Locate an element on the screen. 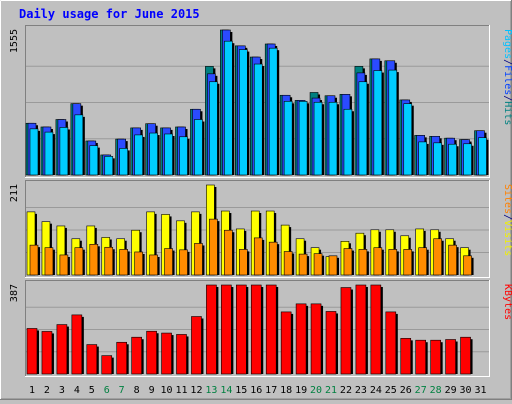 The width and height of the screenshot is (512, 404). x-tick-label: 17 is located at coordinates (271, 390).